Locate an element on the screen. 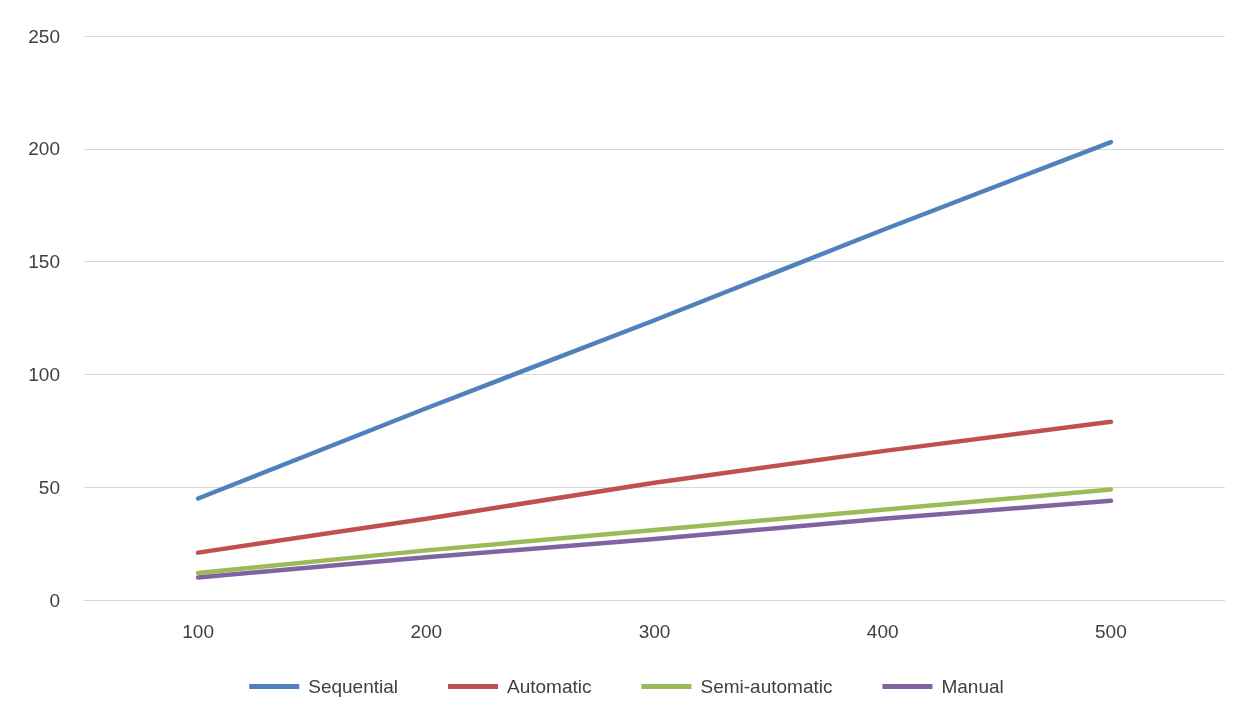 This screenshot has height=719, width=1253. x-tick-label: 100 is located at coordinates (198, 631).